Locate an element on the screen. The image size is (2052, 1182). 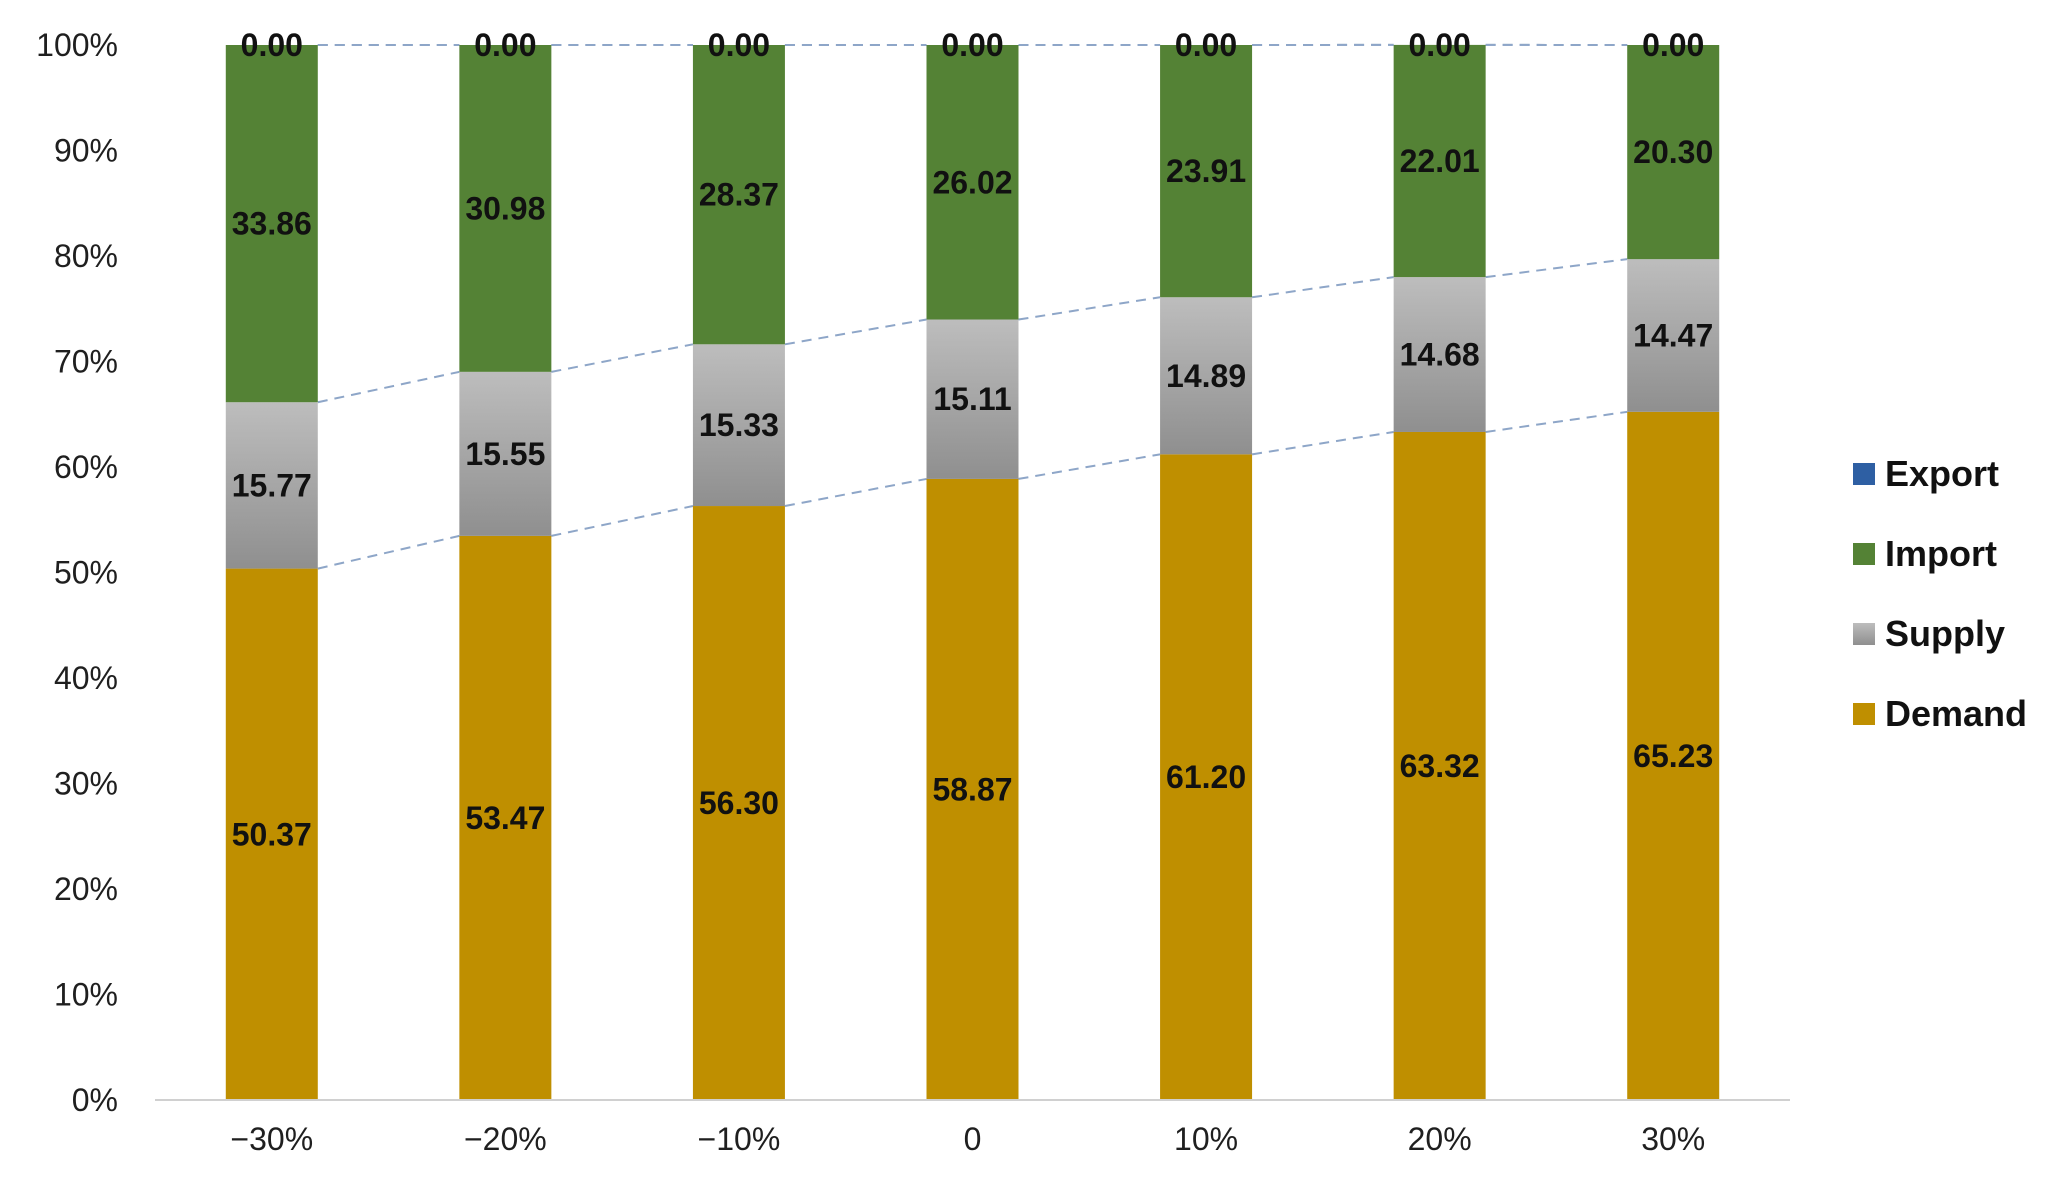
legend-item-import: Import is located at coordinates (1925, 553).